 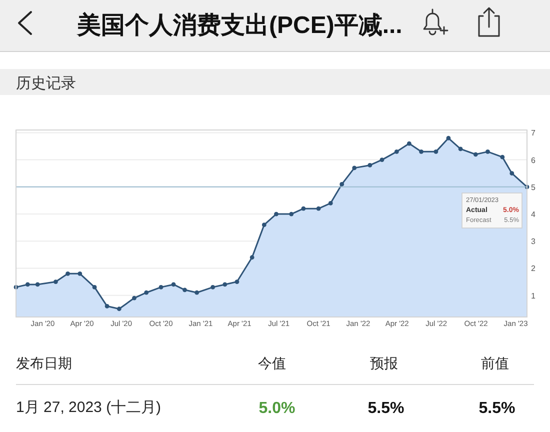 I want to click on y-tick-label: 5, so click(x=533, y=187).